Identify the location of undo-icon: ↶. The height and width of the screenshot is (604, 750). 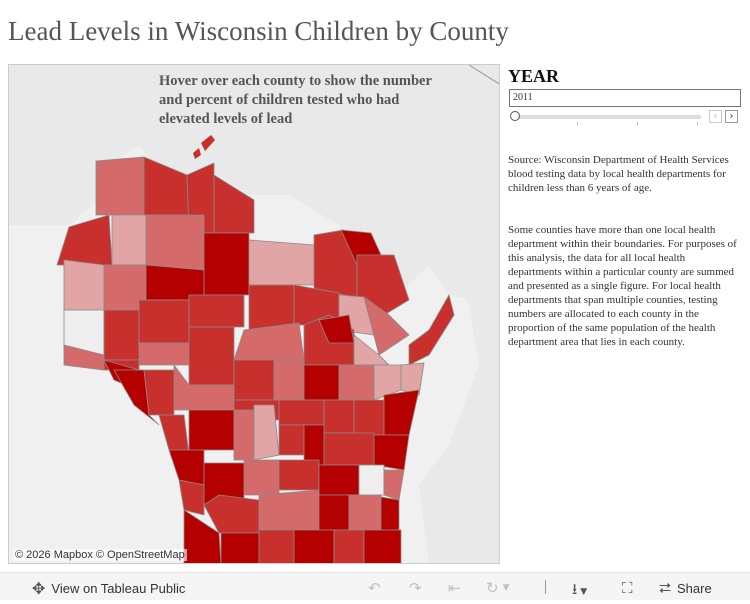
(374, 588).